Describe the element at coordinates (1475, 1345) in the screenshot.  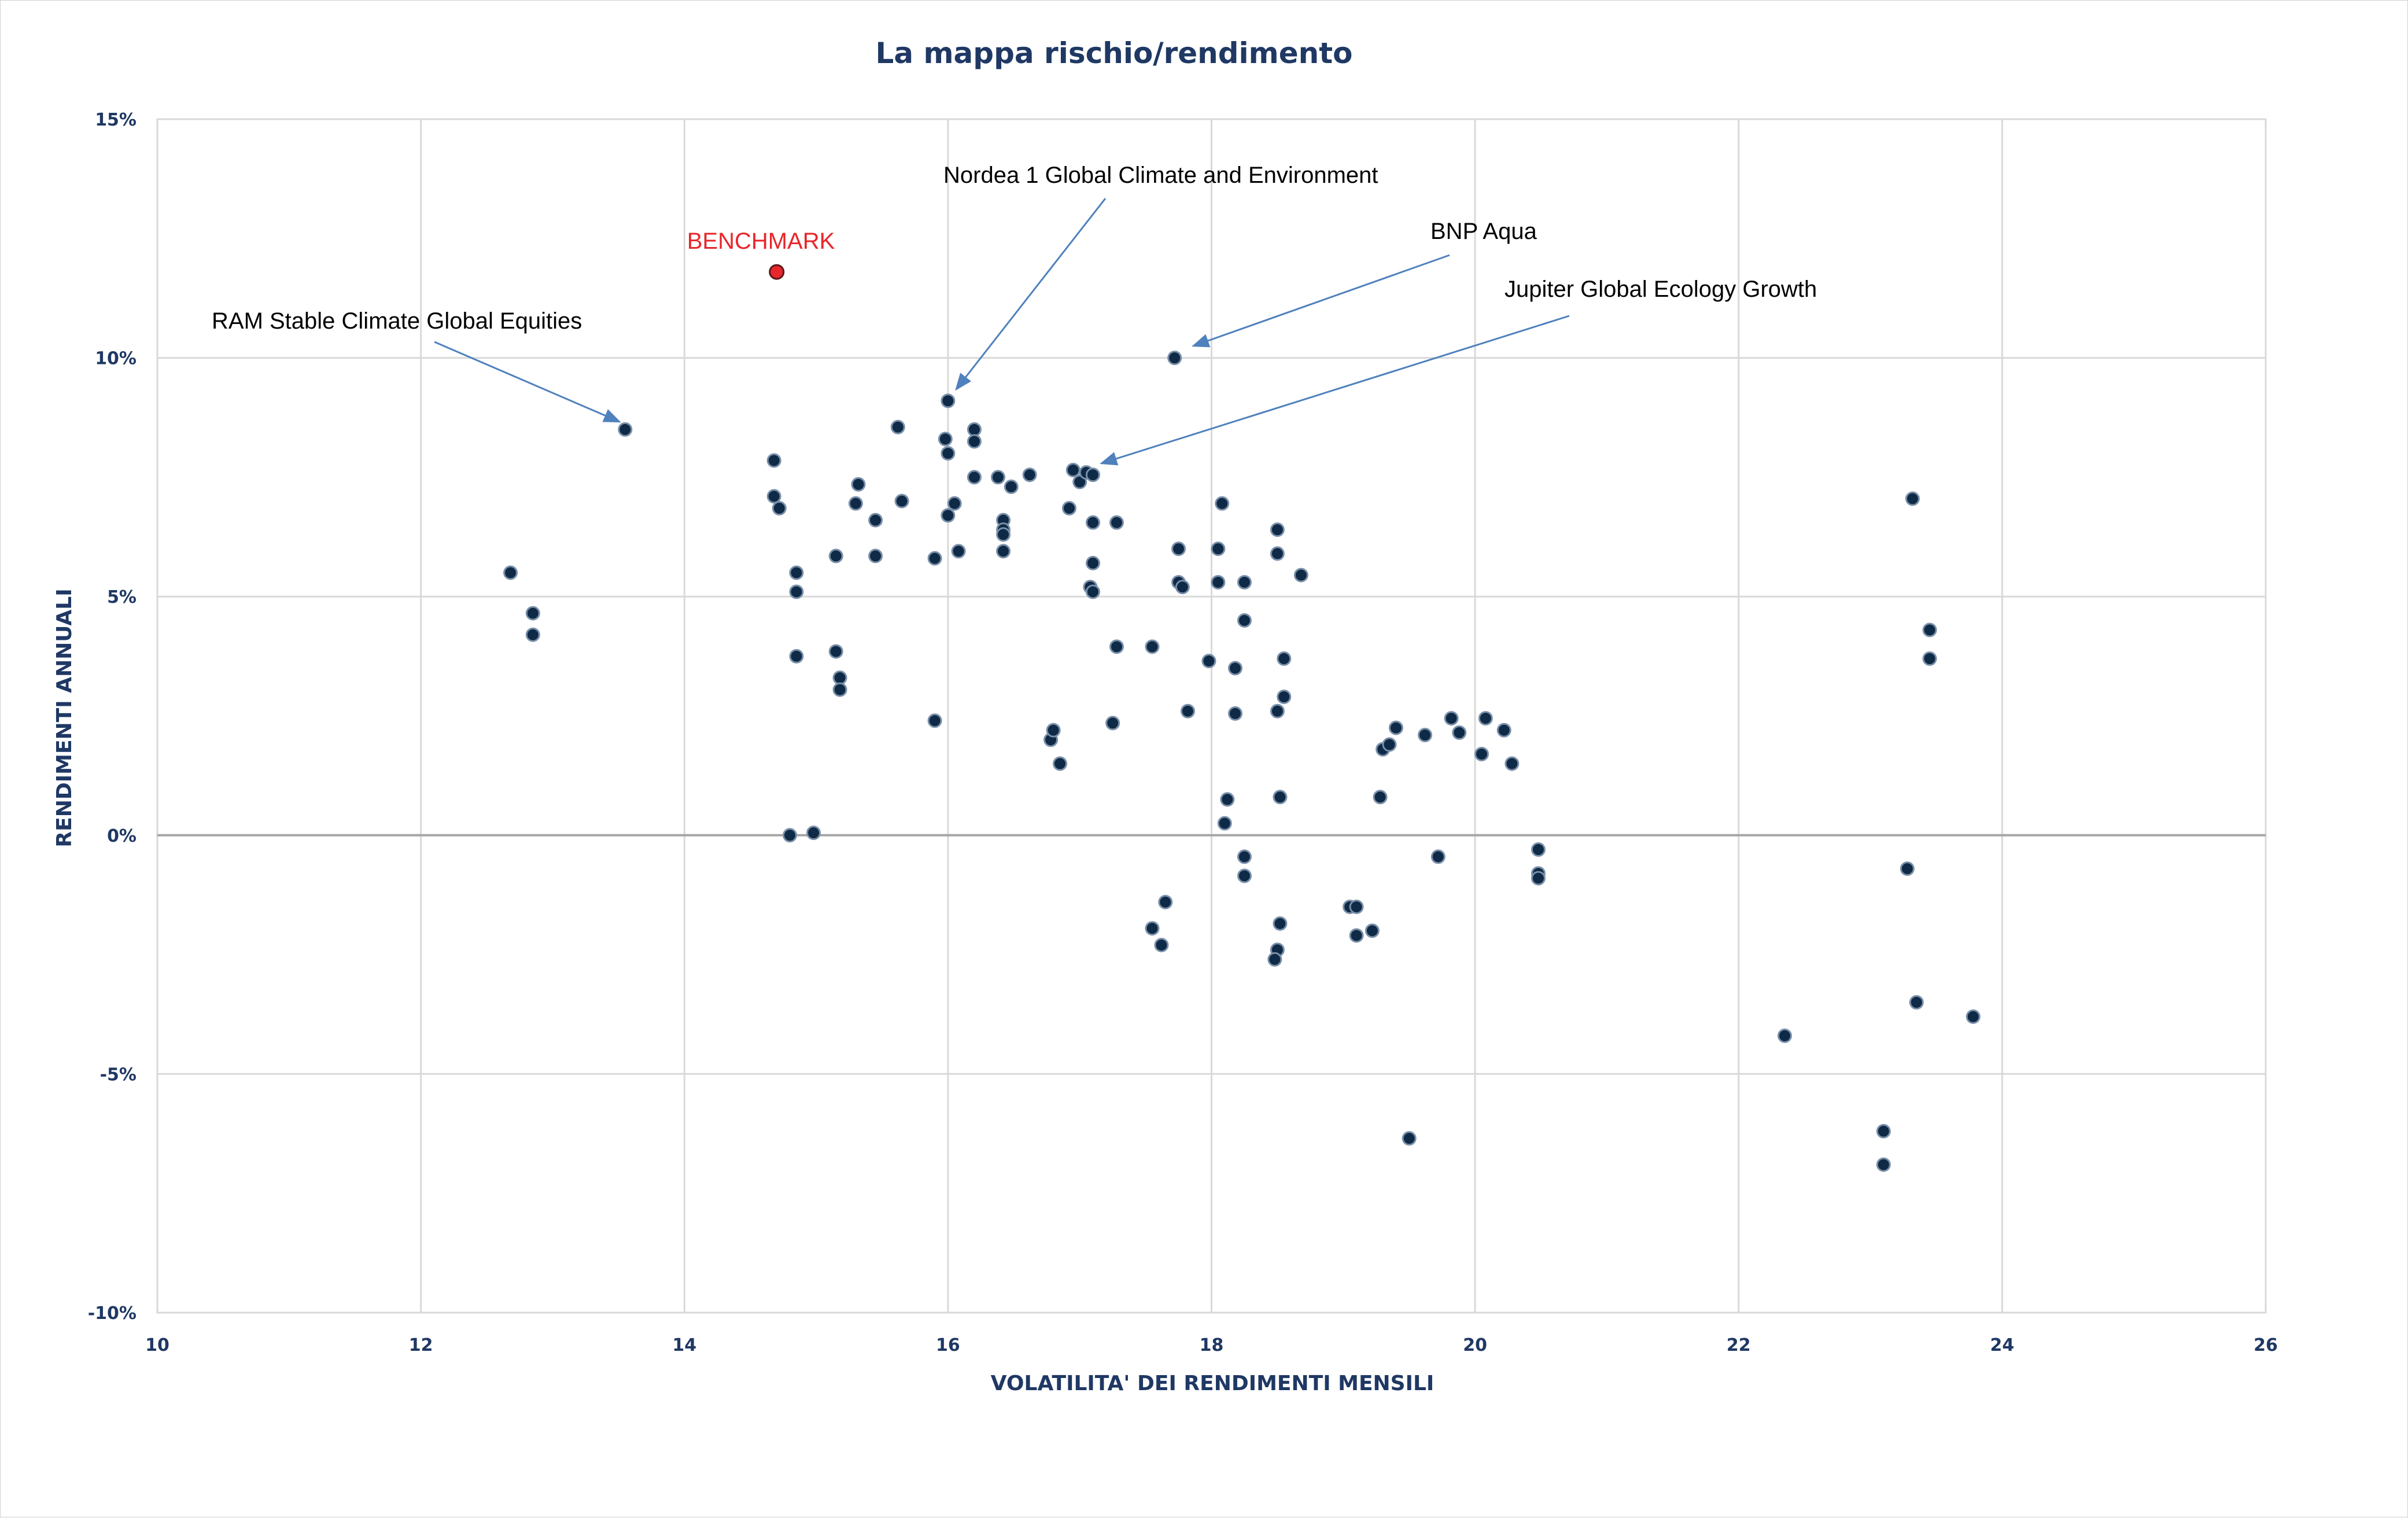
I see `x-tick-label: 20` at that location.